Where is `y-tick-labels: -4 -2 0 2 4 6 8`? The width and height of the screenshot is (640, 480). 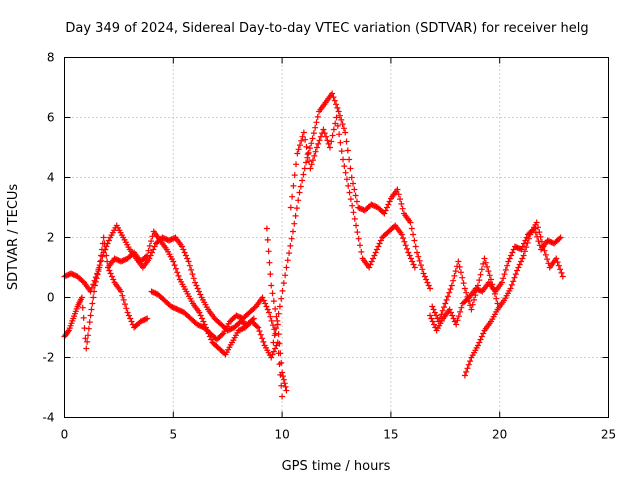 y-tick-labels: -4 -2 0 2 4 6 8 is located at coordinates (49, 238).